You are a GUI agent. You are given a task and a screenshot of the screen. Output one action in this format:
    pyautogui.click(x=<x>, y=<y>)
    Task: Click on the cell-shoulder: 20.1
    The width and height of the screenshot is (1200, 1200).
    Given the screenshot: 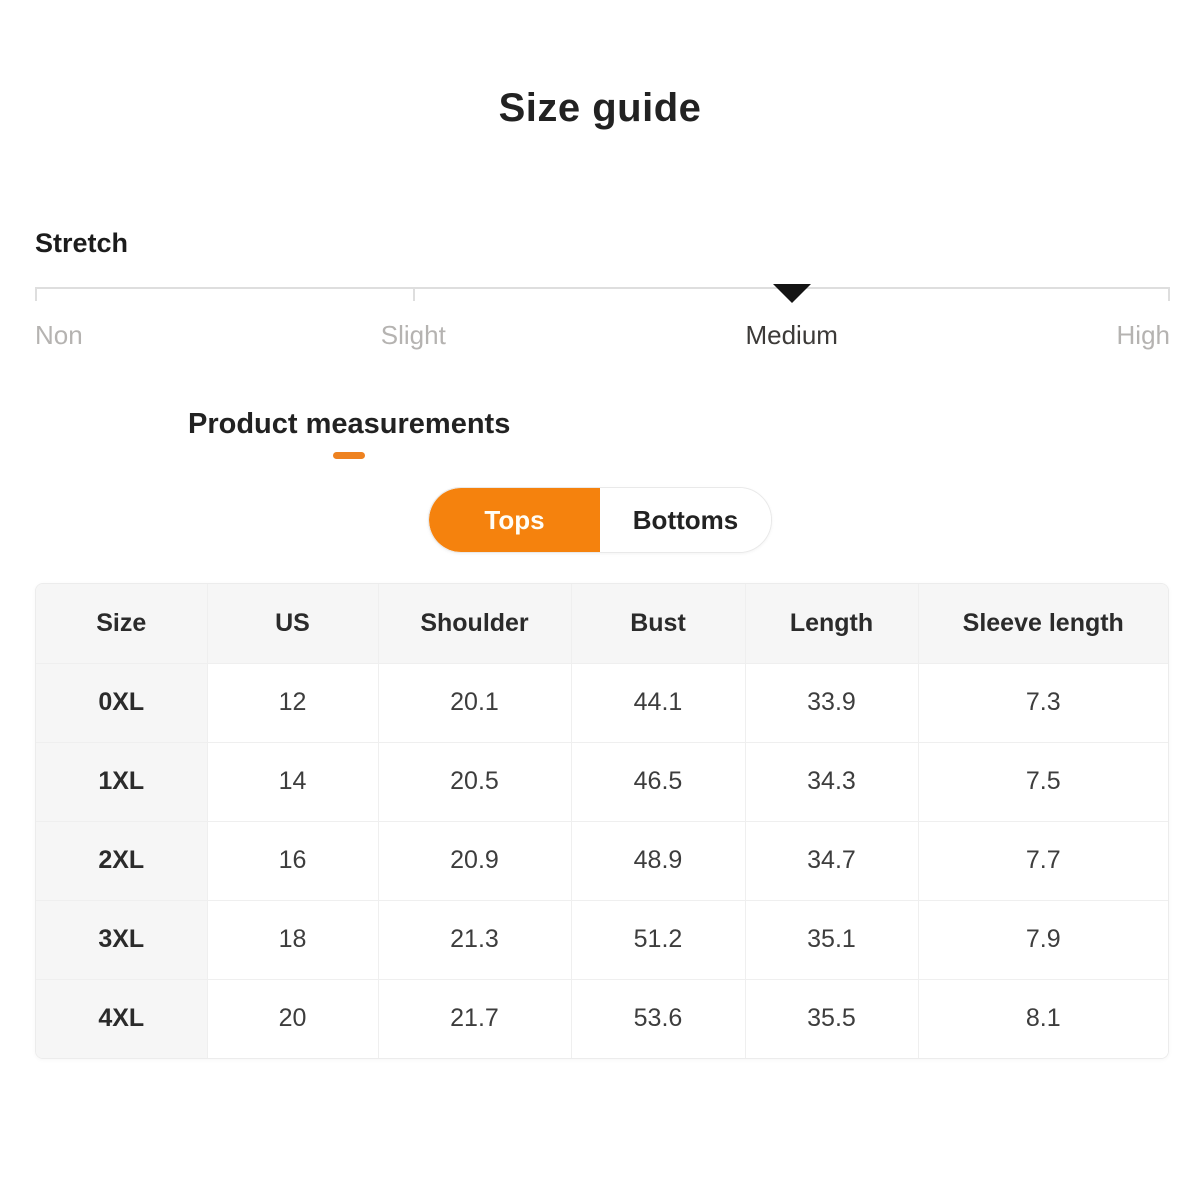 What is the action you would take?
    pyautogui.click(x=474, y=702)
    